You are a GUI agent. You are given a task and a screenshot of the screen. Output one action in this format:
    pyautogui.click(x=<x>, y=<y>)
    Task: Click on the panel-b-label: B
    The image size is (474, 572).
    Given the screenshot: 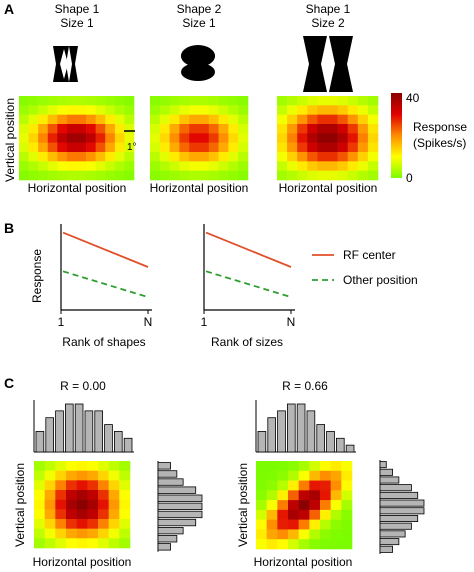 What is the action you would take?
    pyautogui.click(x=9, y=228)
    